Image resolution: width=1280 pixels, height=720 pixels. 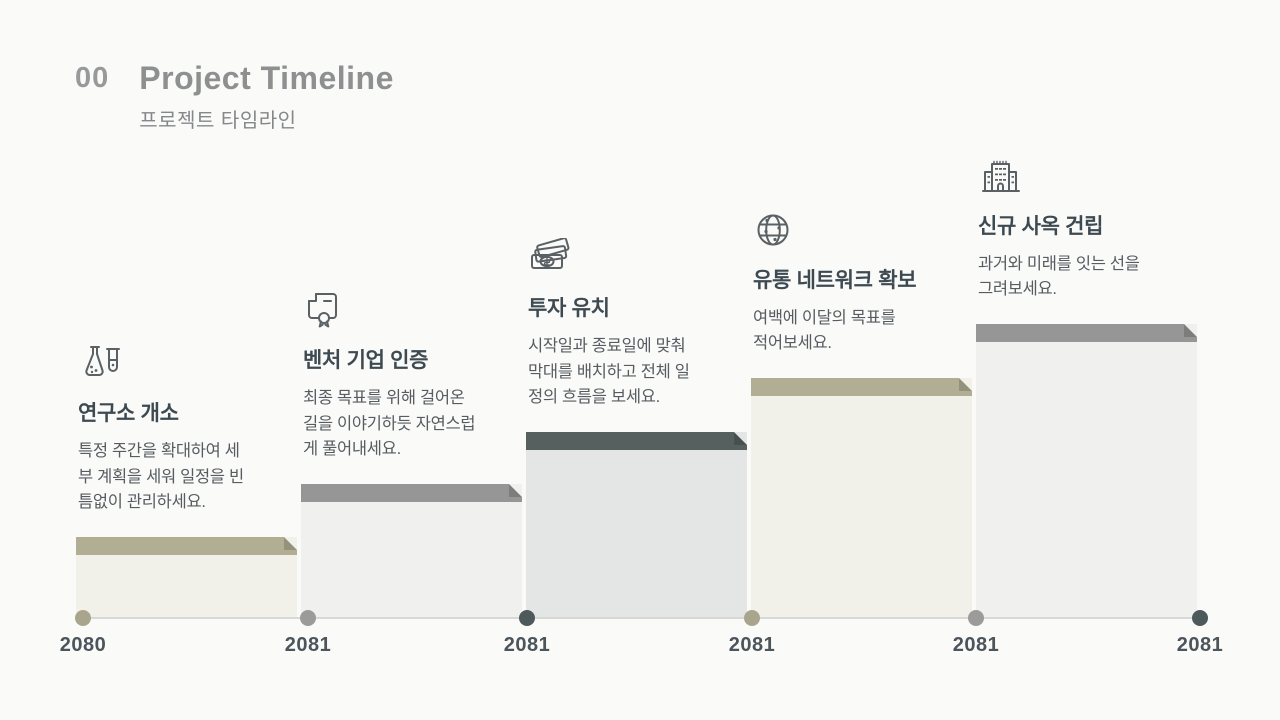 I want to click on flask-icon, so click(x=101, y=363).